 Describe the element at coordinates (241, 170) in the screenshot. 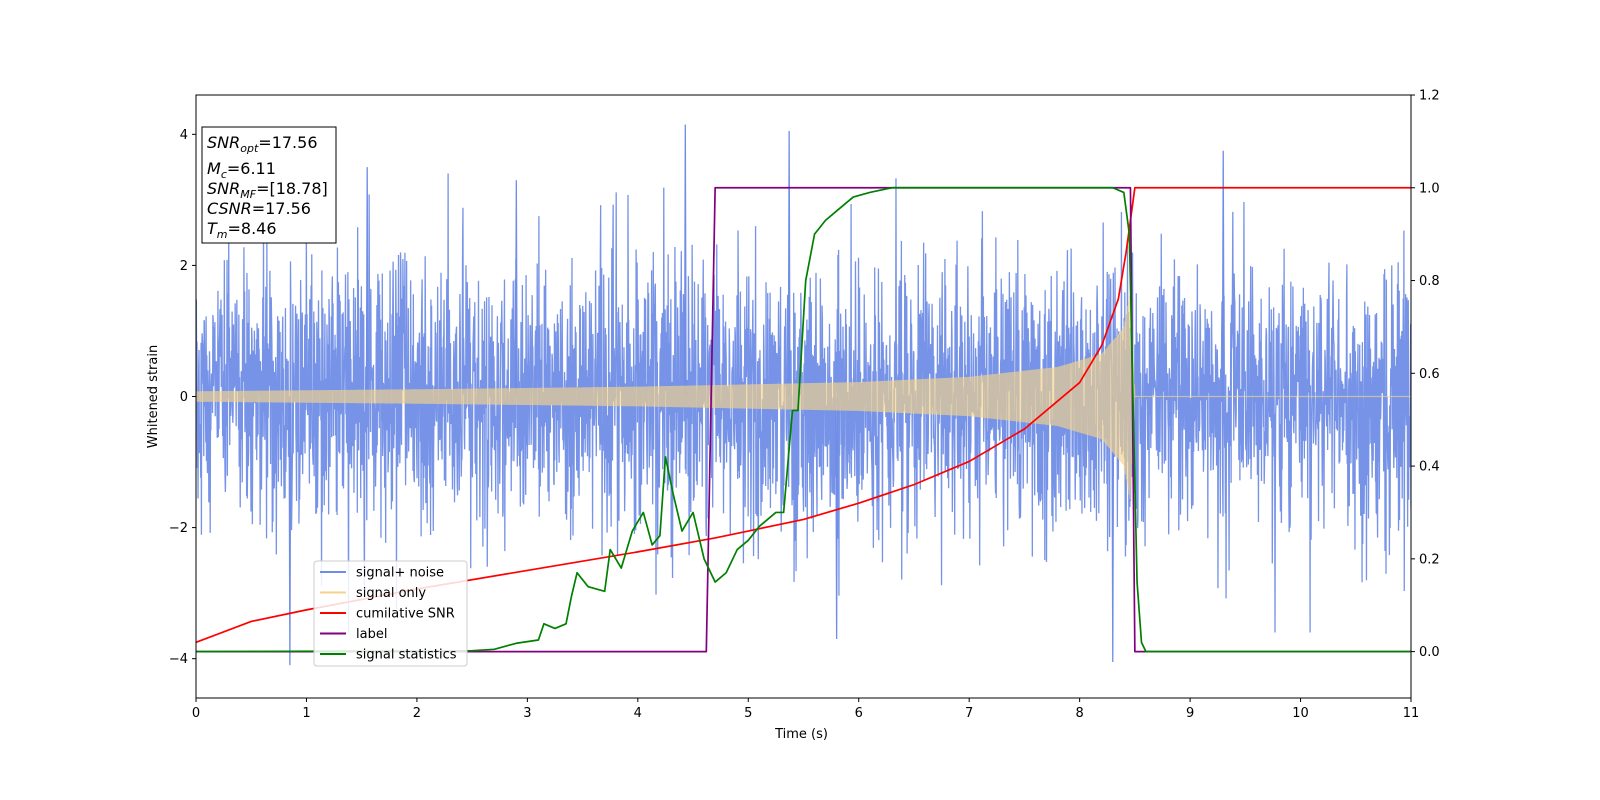

I see `info-chirp-mass: Mc=6.11` at that location.